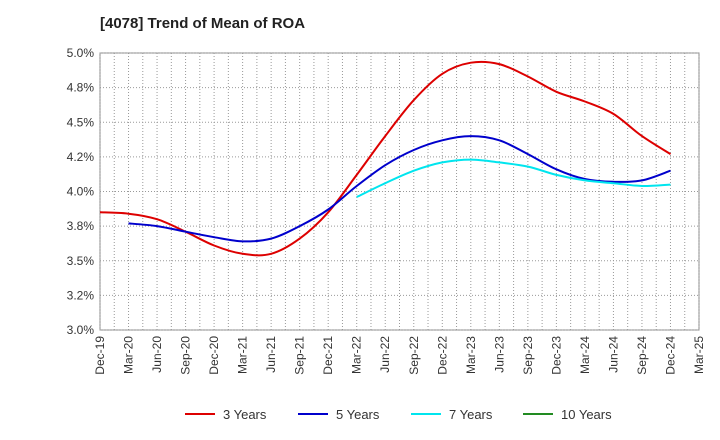  Describe the element at coordinates (81, 53) in the screenshot. I see `y-tick-label: 5.0%` at that location.